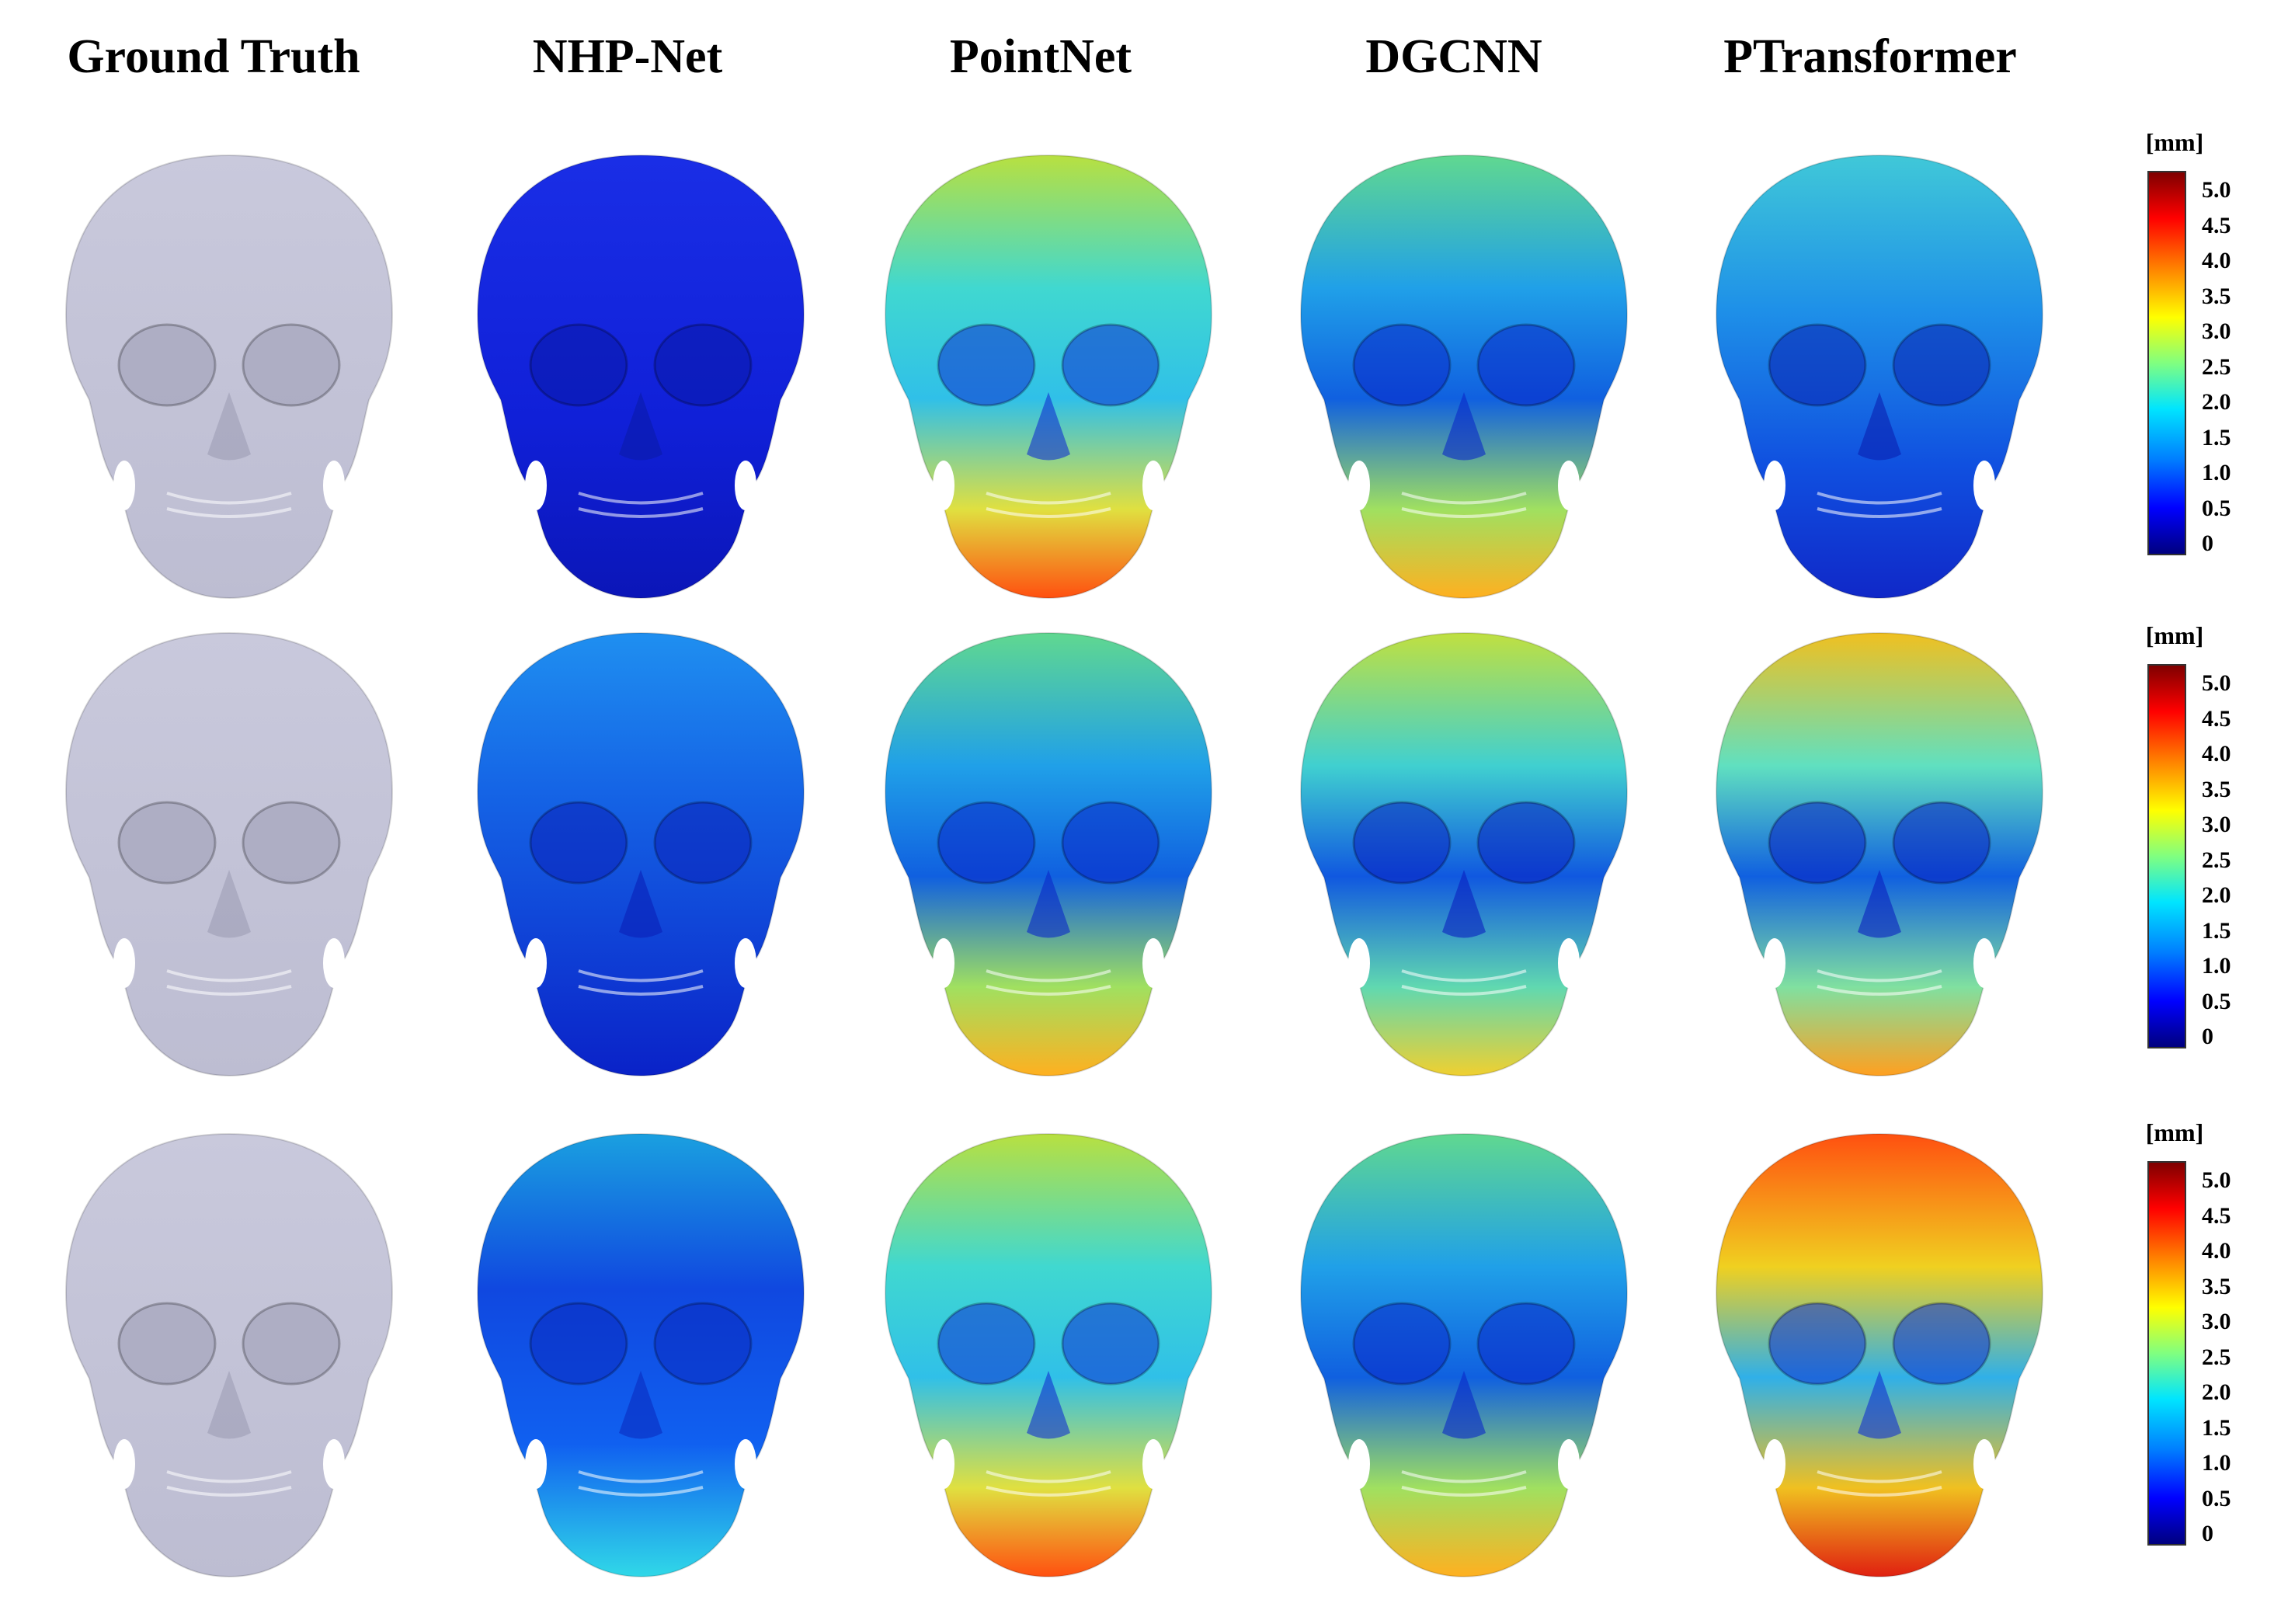 The image size is (2274, 1624). I want to click on skull-render-r1-c2, so click(640, 377).